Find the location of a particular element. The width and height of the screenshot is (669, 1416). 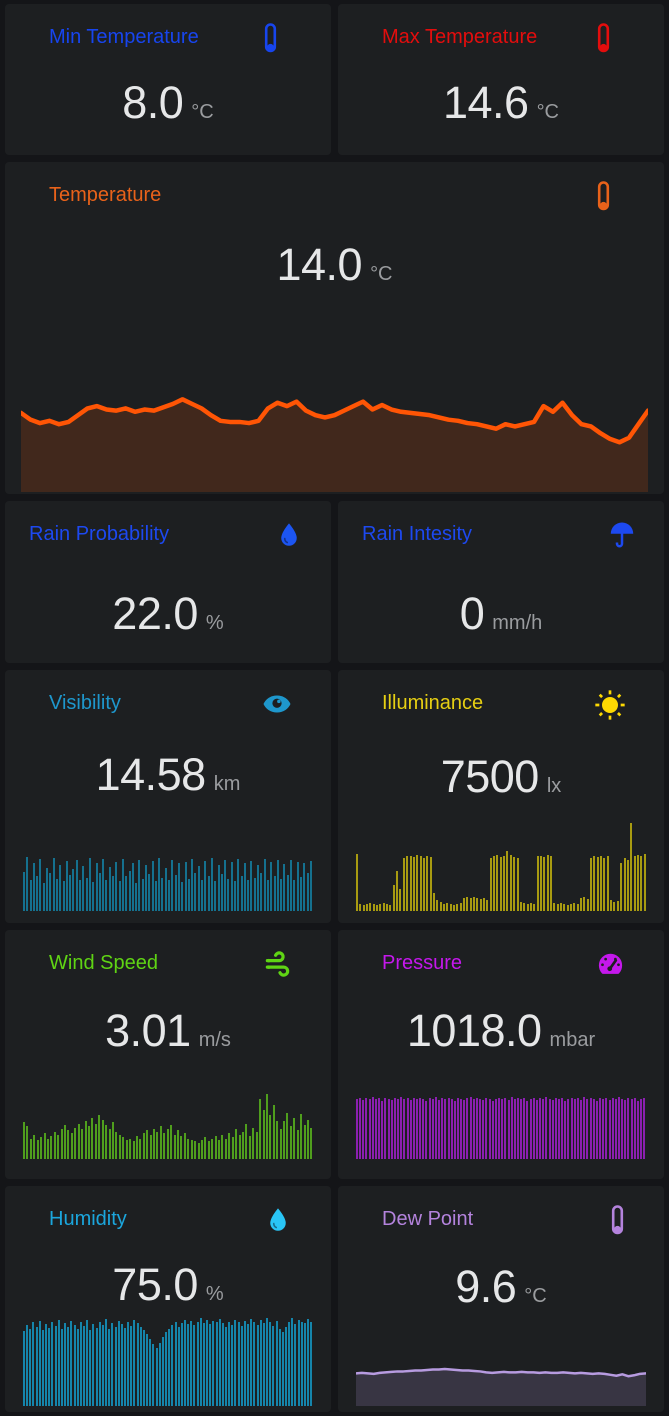

card-header: Dew Point is located at coordinates (501, 1211).